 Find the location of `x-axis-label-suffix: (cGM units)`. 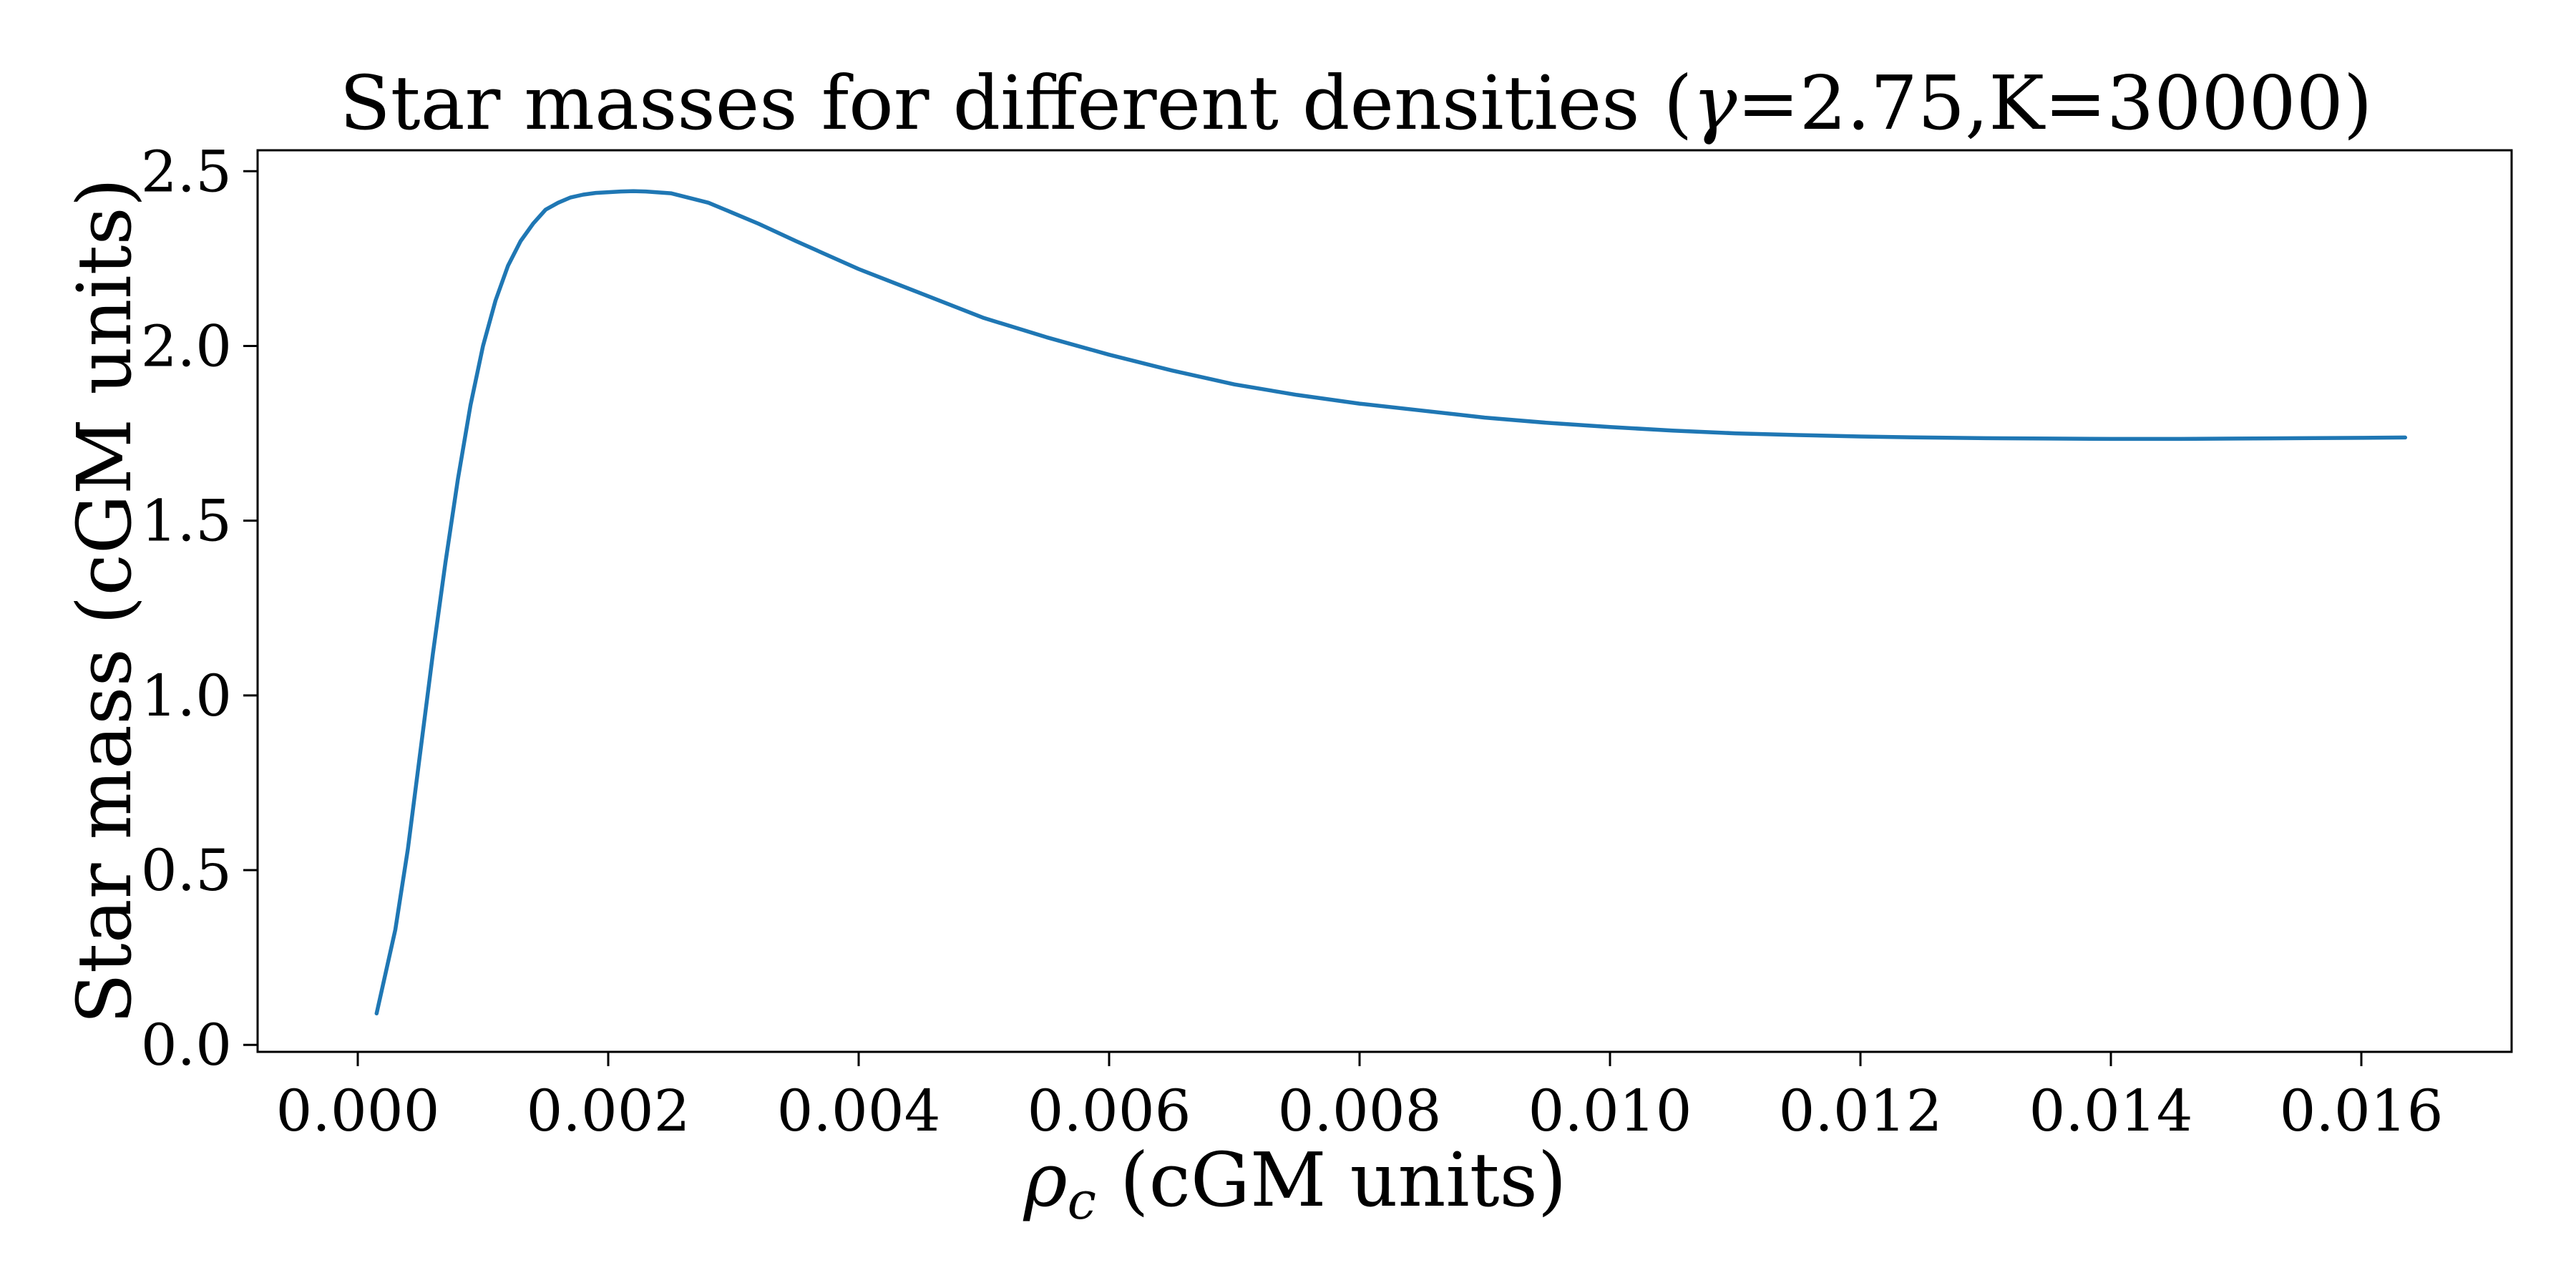

x-axis-label-suffix: (cGM units) is located at coordinates (1331, 1180).